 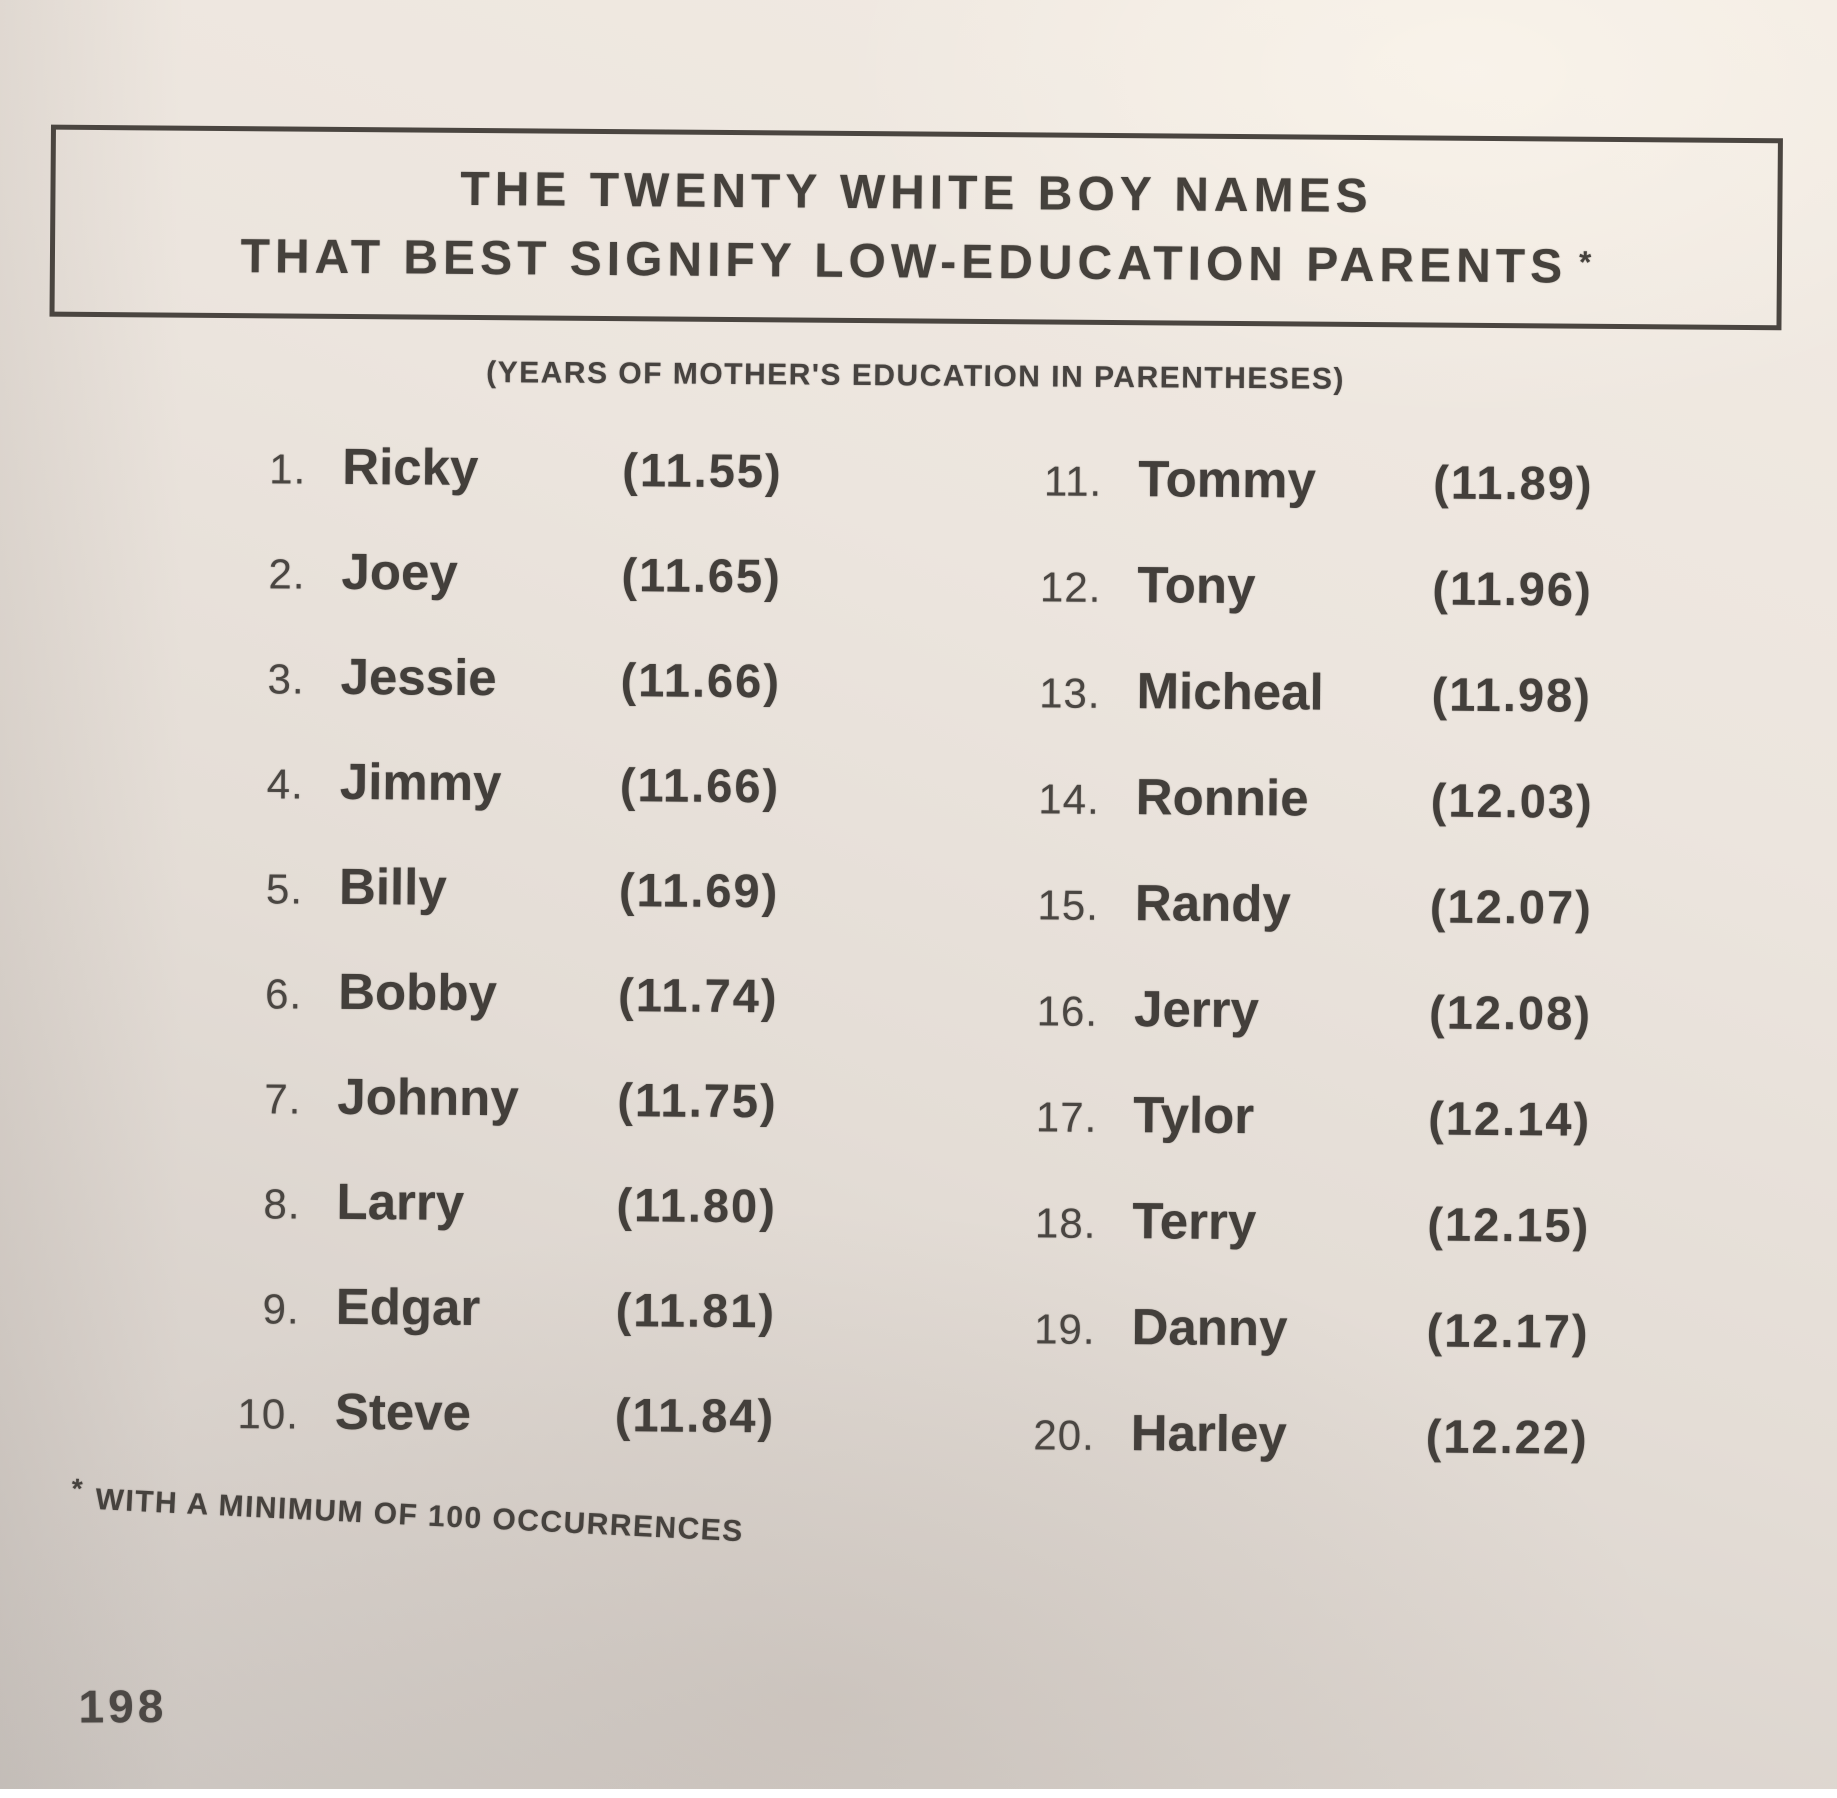 What do you see at coordinates (283, 1099) in the screenshot?
I see `rank-number: 7.` at bounding box center [283, 1099].